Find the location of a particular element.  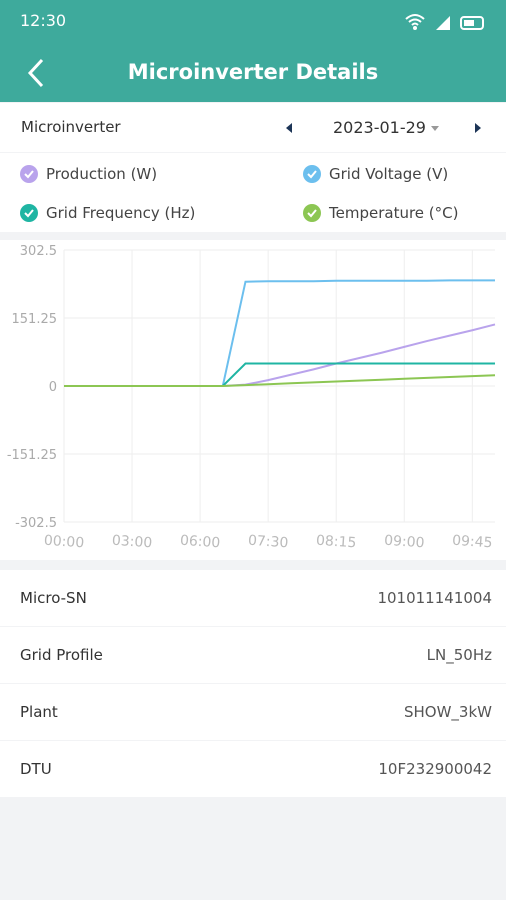

detail-row: Micro-SN 101011141004 is located at coordinates (253, 598).